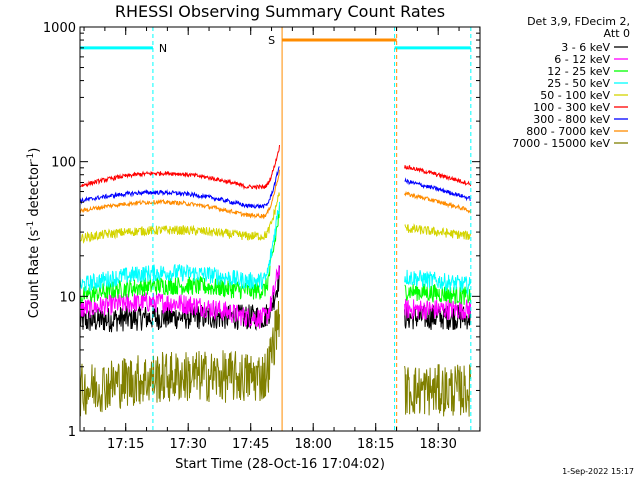 The height and width of the screenshot is (480, 640). Describe the element at coordinates (67, 297) in the screenshot. I see `y-tick-label-1: 10` at that location.